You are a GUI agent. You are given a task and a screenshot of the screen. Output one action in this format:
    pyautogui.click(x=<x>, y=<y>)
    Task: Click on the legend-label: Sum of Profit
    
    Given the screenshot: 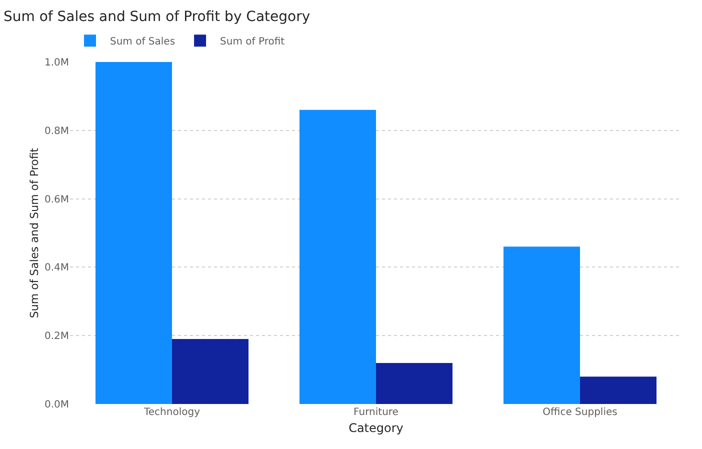 What is the action you would take?
    pyautogui.click(x=252, y=42)
    